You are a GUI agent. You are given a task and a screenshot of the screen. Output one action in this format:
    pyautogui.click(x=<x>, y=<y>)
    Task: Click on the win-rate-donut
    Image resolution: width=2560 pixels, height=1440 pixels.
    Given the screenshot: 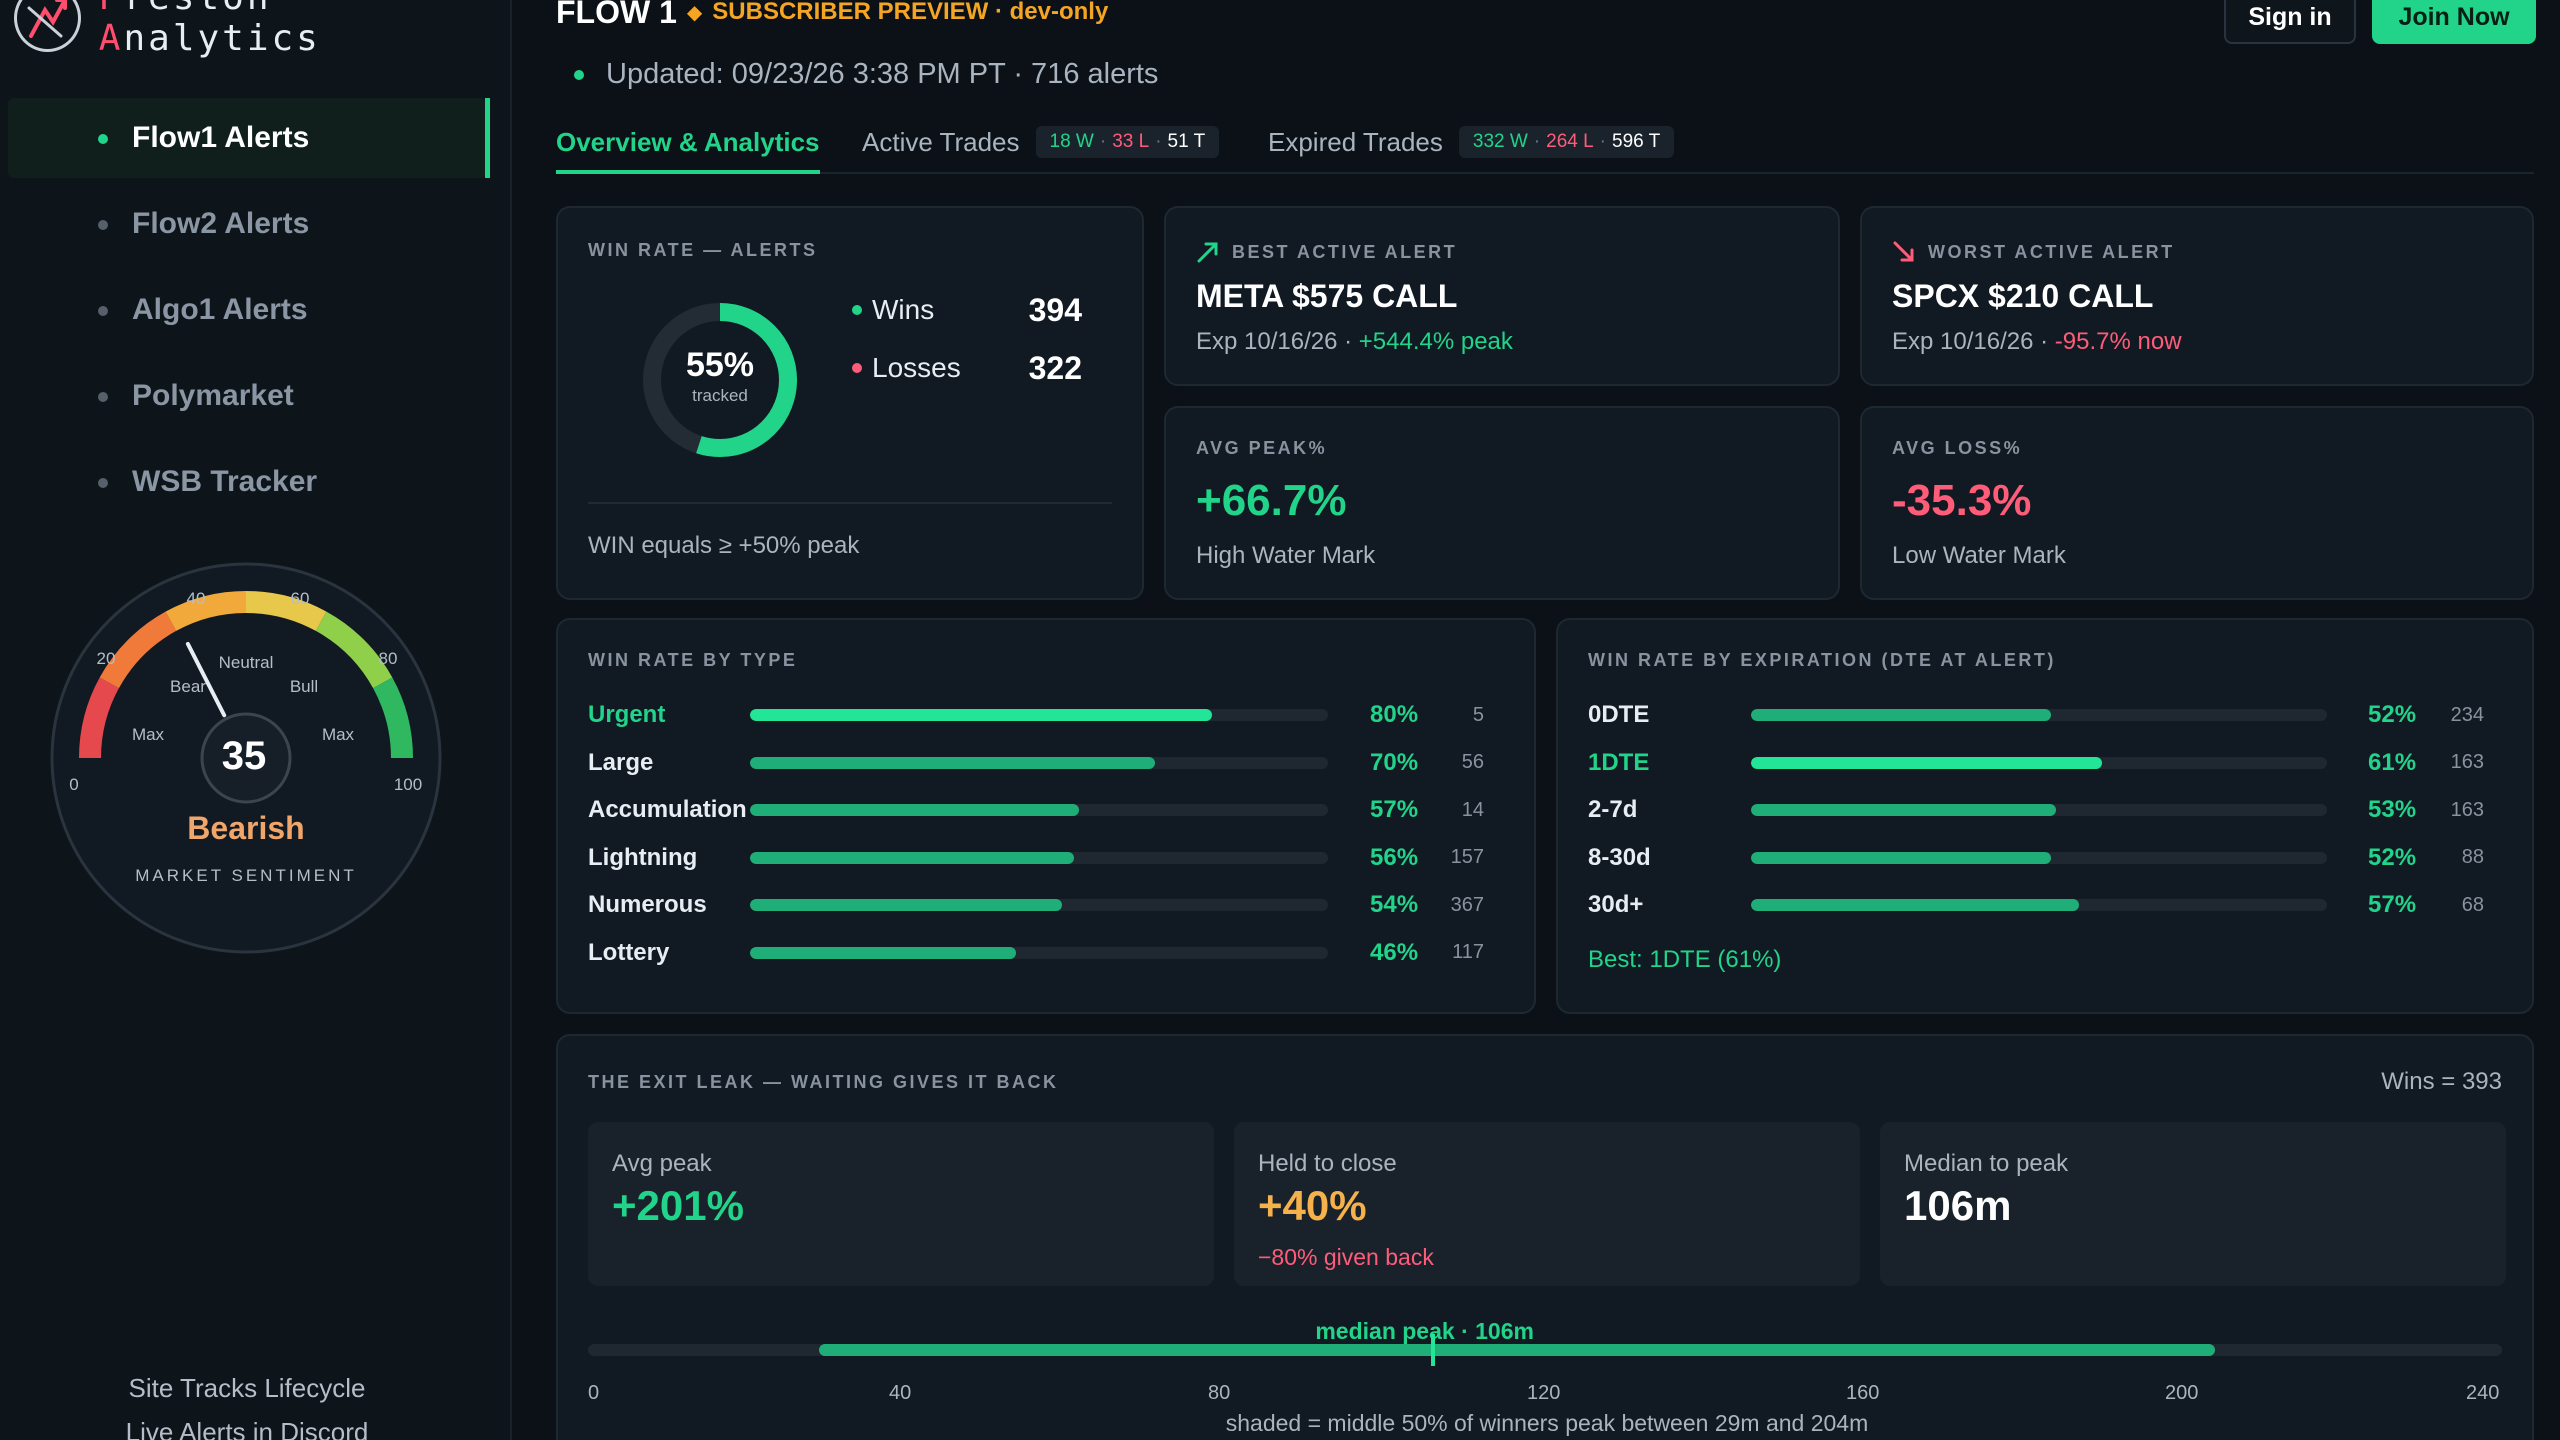 What is the action you would take?
    pyautogui.click(x=720, y=380)
    